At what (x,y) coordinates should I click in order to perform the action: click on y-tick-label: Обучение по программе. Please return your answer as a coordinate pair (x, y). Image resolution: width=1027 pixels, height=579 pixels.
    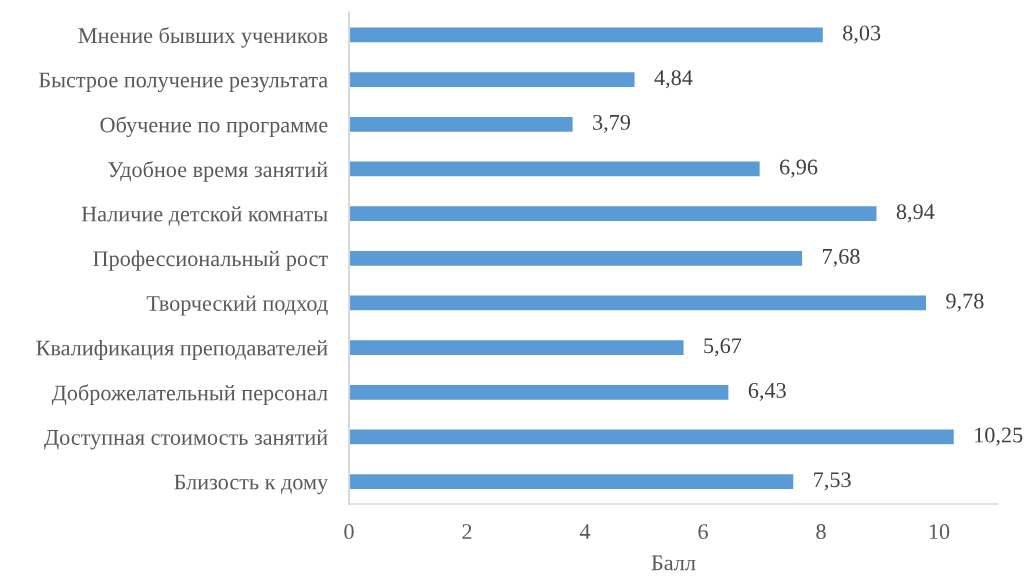
    Looking at the image, I should click on (214, 127).